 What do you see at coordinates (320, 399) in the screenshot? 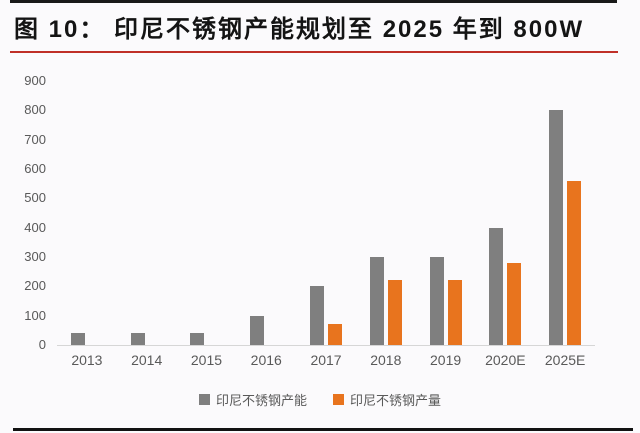
I see `chart-legend: 印尼不锈钢产能 印尼不锈钢产量` at bounding box center [320, 399].